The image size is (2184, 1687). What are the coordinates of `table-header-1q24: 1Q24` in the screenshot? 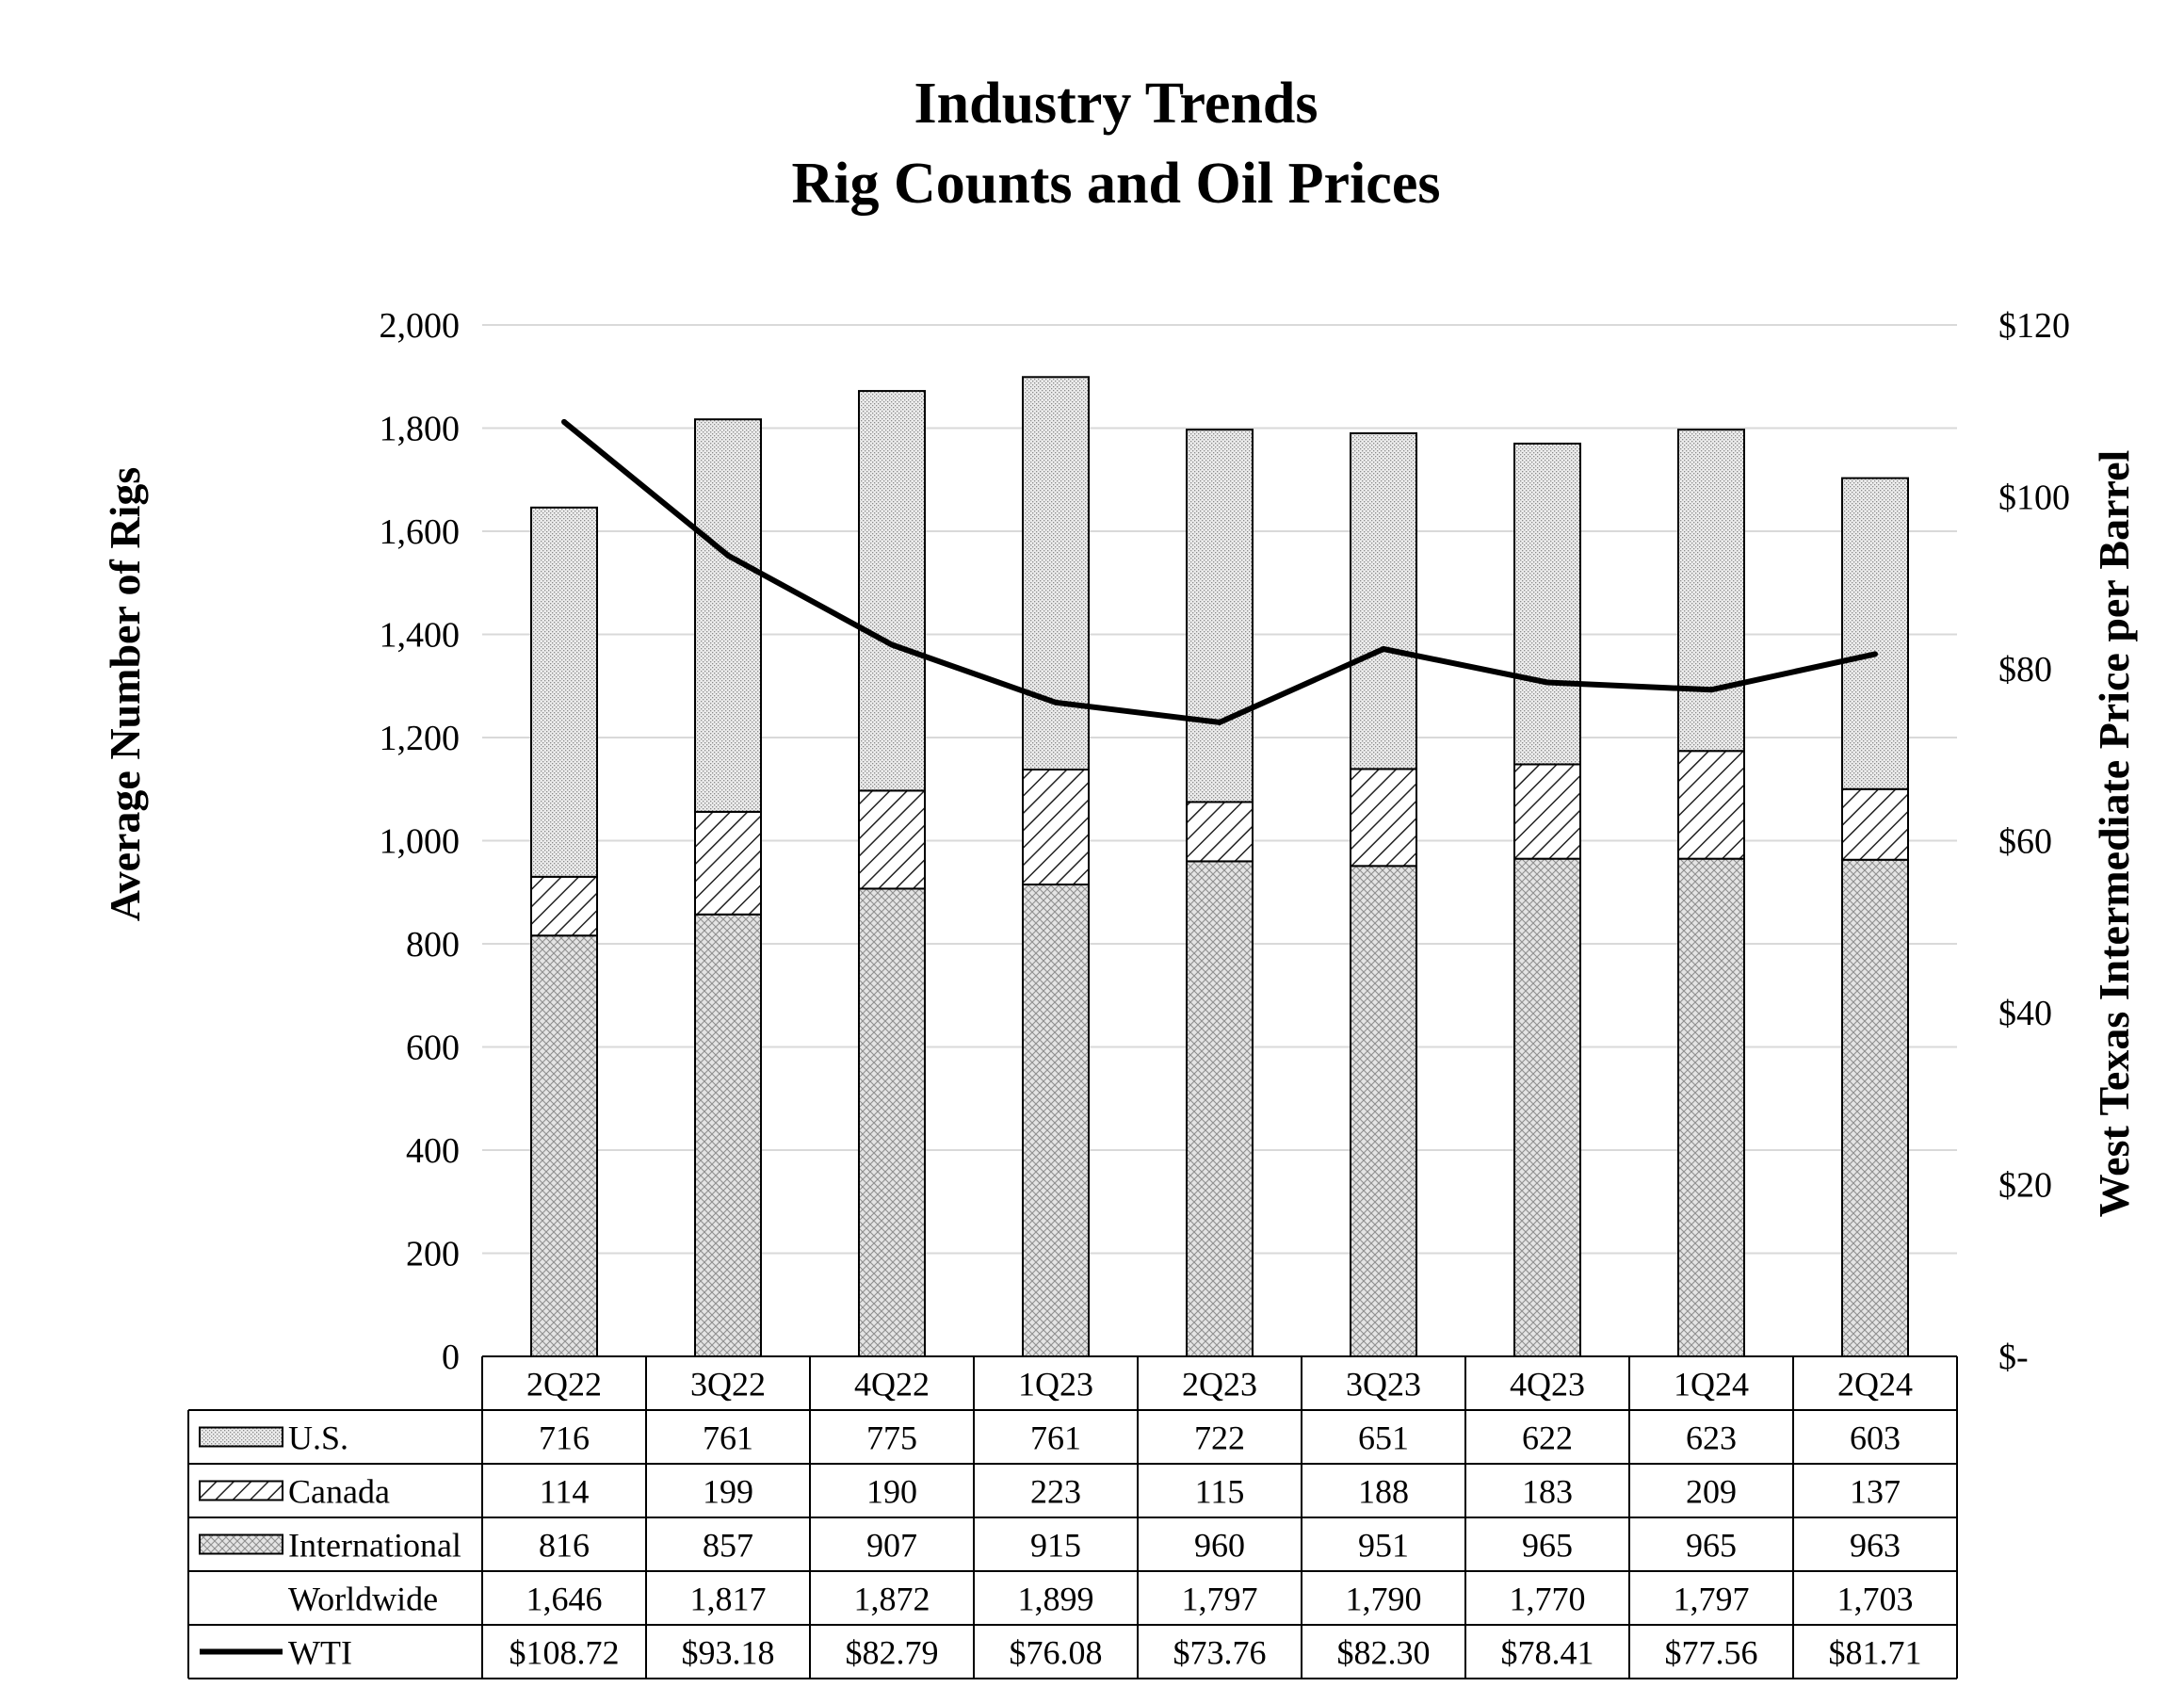 It's located at (1711, 1384).